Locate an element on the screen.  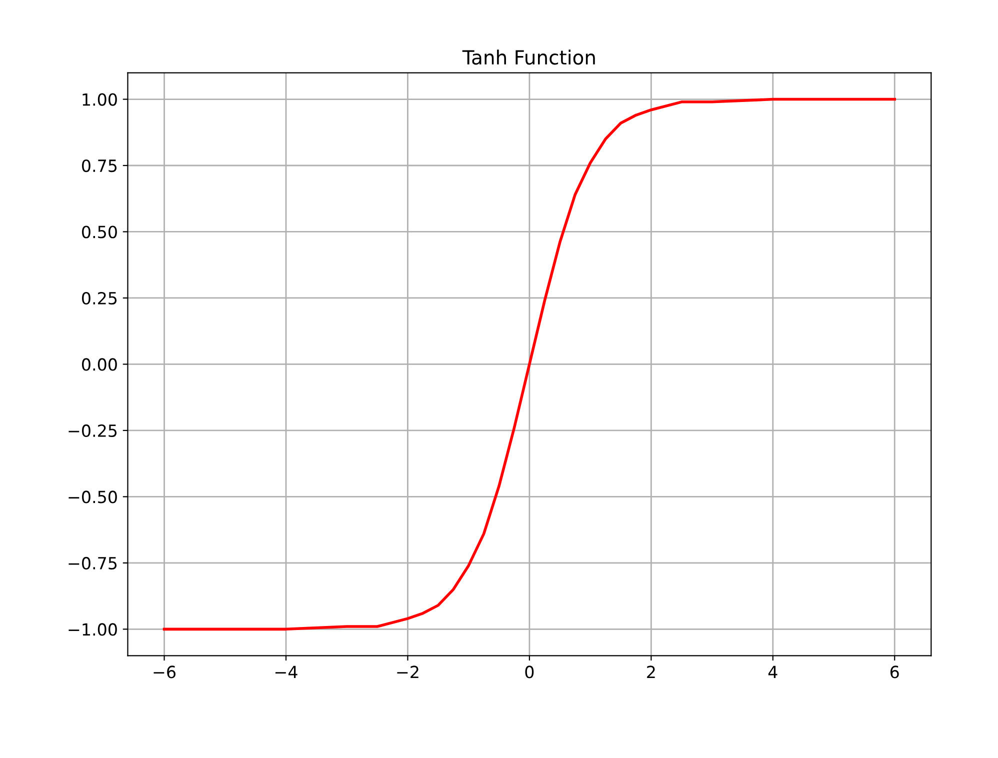
x-tick-label: 6 is located at coordinates (894, 672).